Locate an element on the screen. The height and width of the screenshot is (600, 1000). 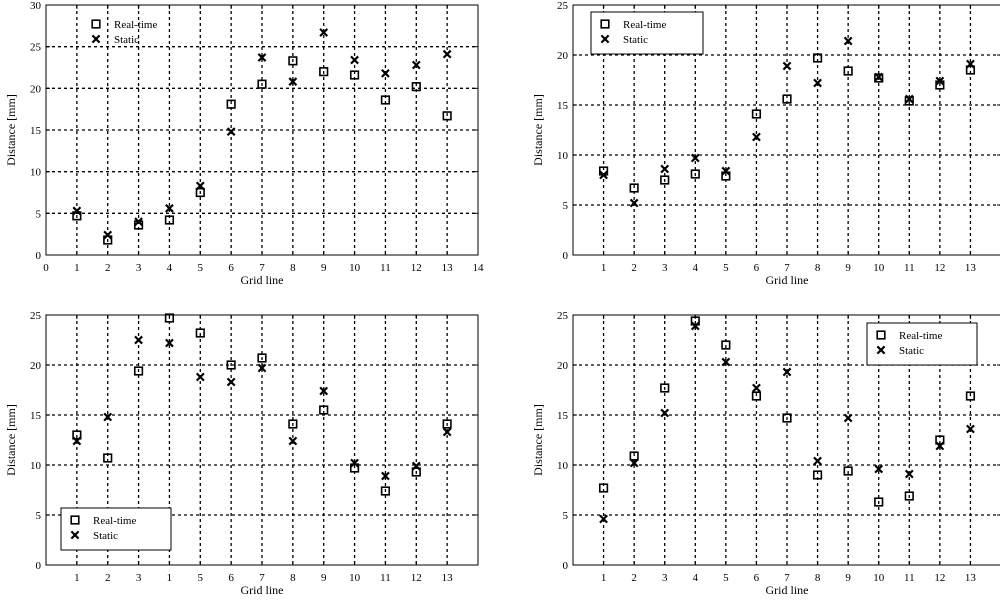
x-tick-label: 4 is located at coordinates (696, 268).